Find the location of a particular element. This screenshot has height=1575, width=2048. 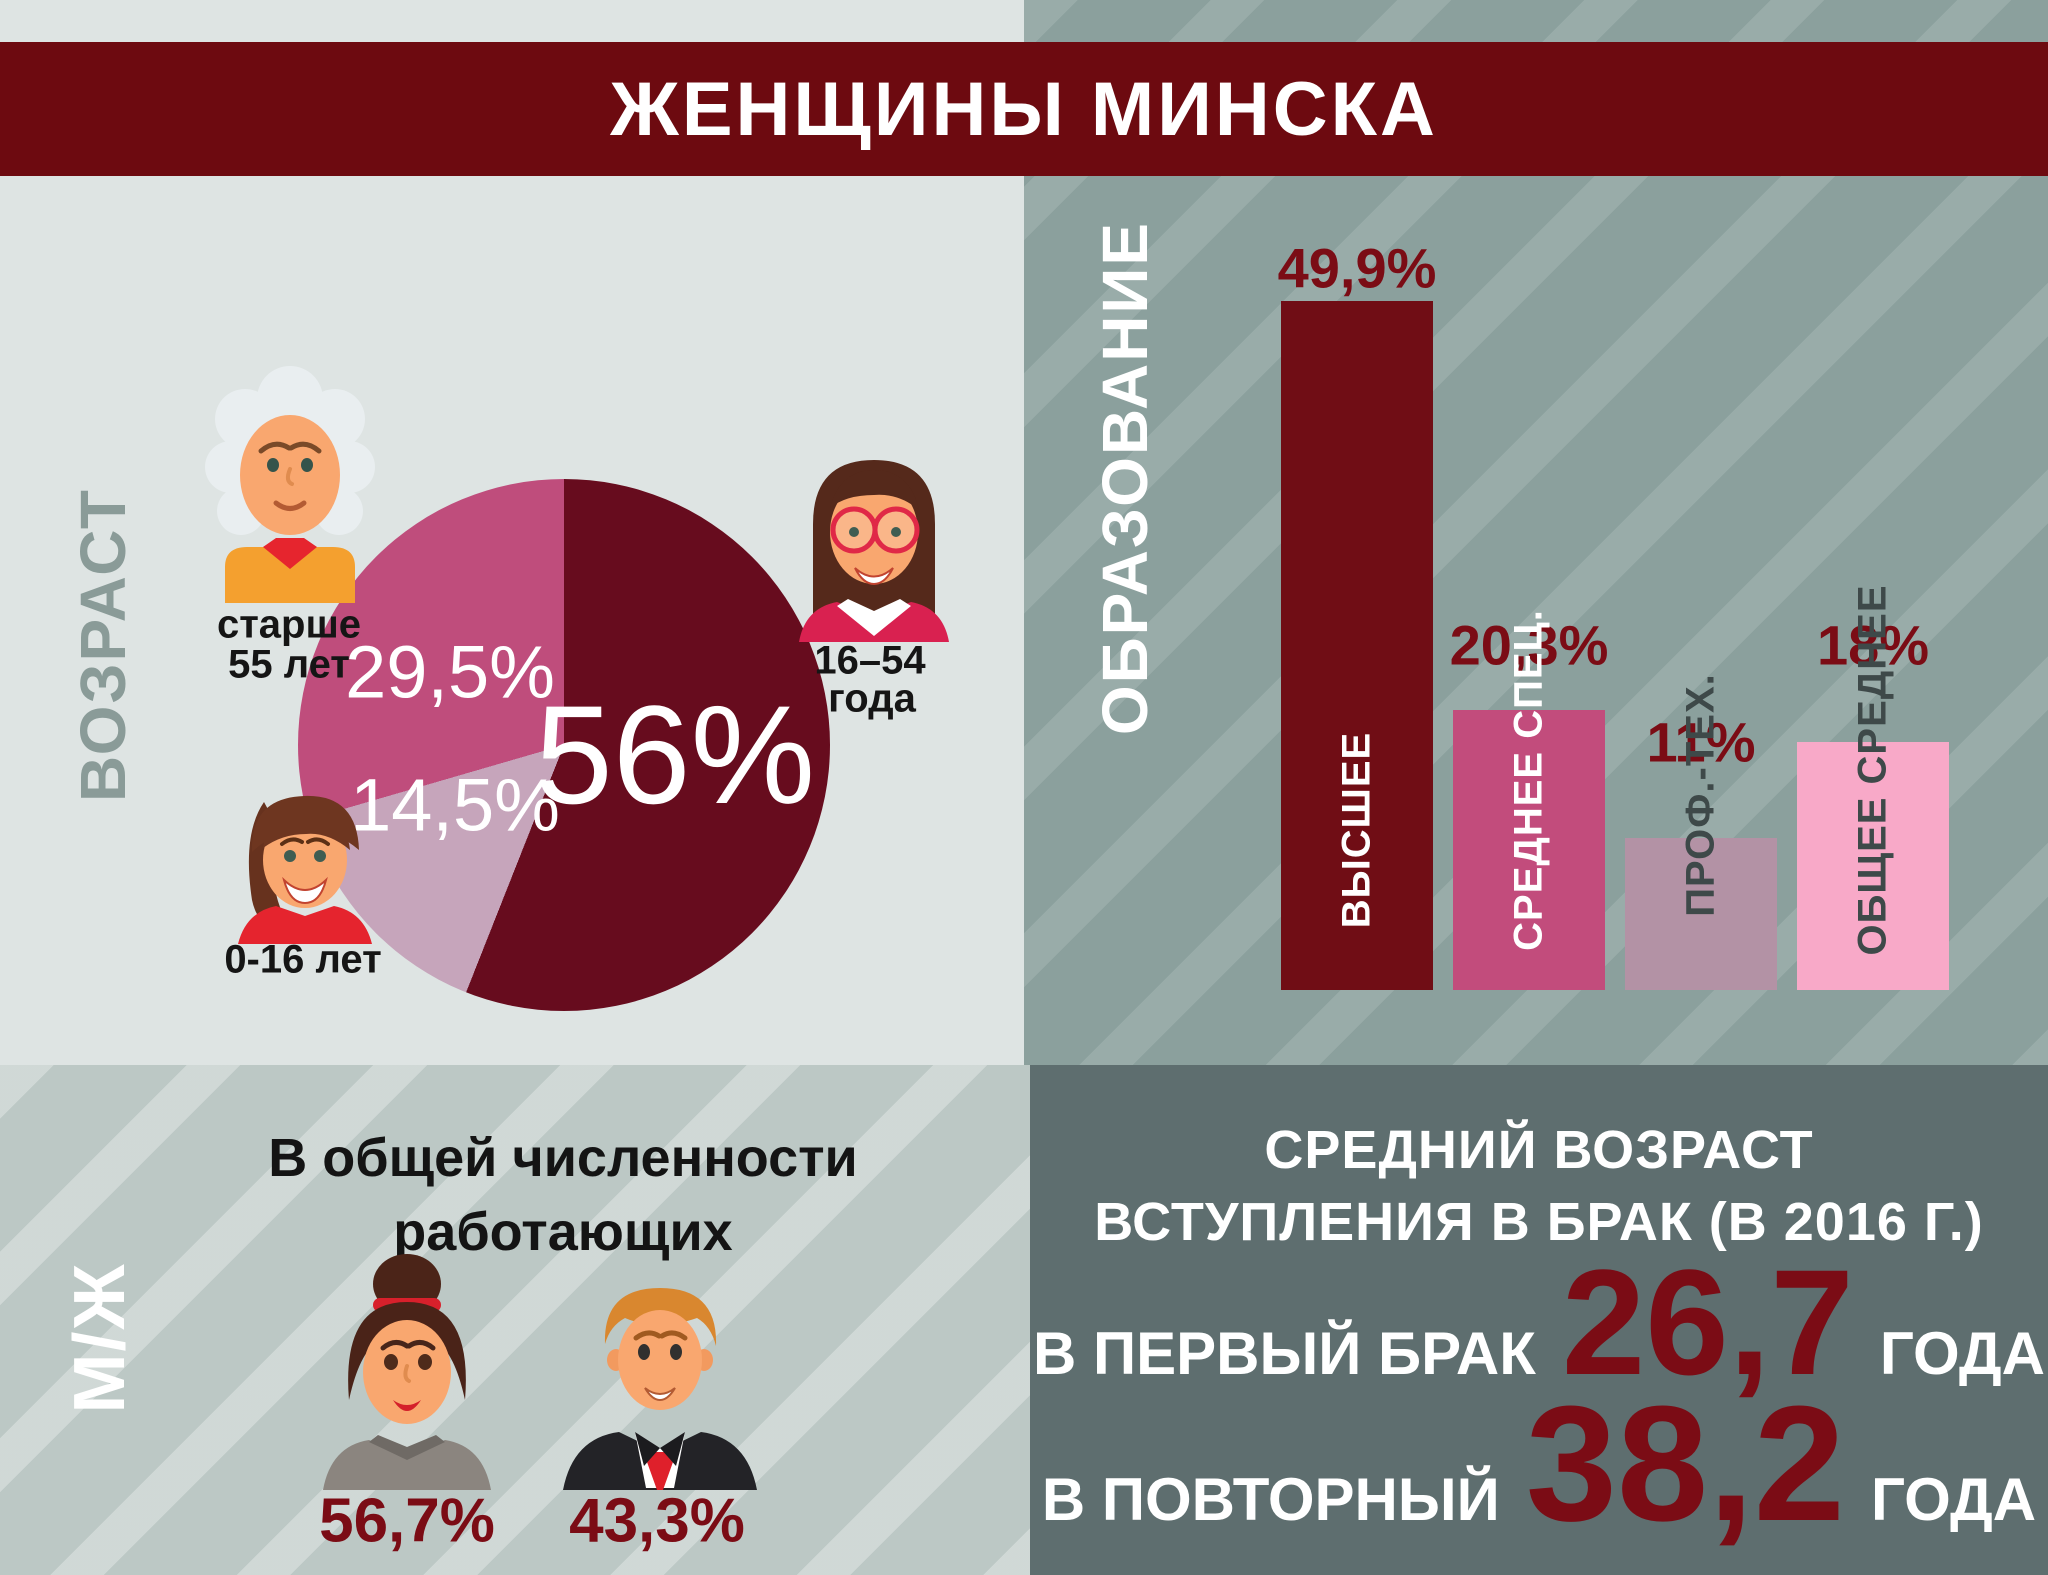

marriage-first-value: 26,7 is located at coordinates (1707, 1322).